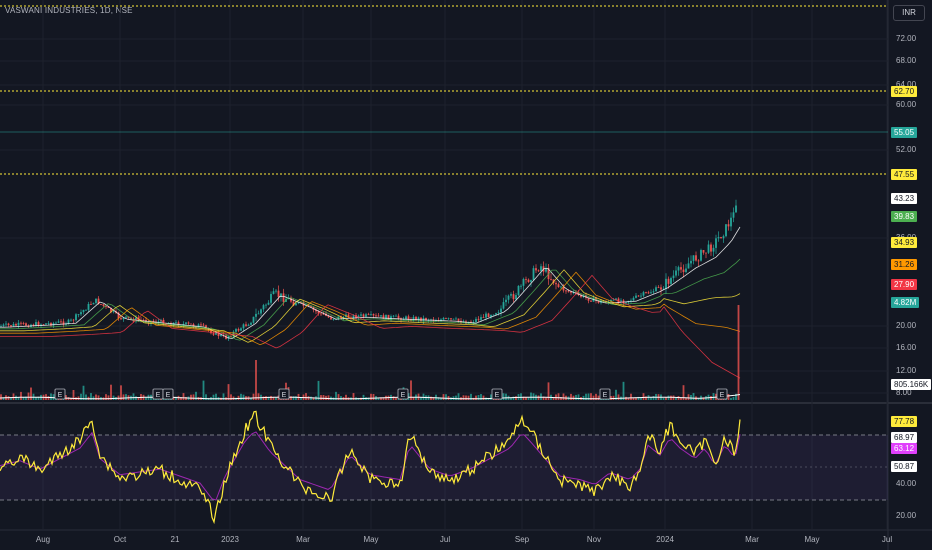  Describe the element at coordinates (371, 539) in the screenshot. I see `time-tick-label: May` at that location.